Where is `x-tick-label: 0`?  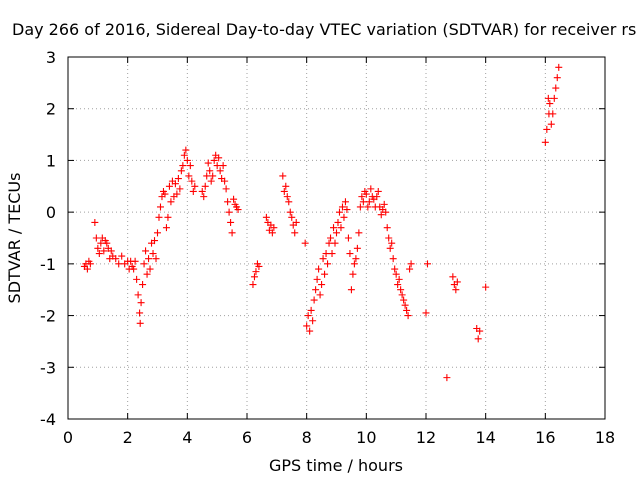 x-tick-label: 0 is located at coordinates (68, 437).